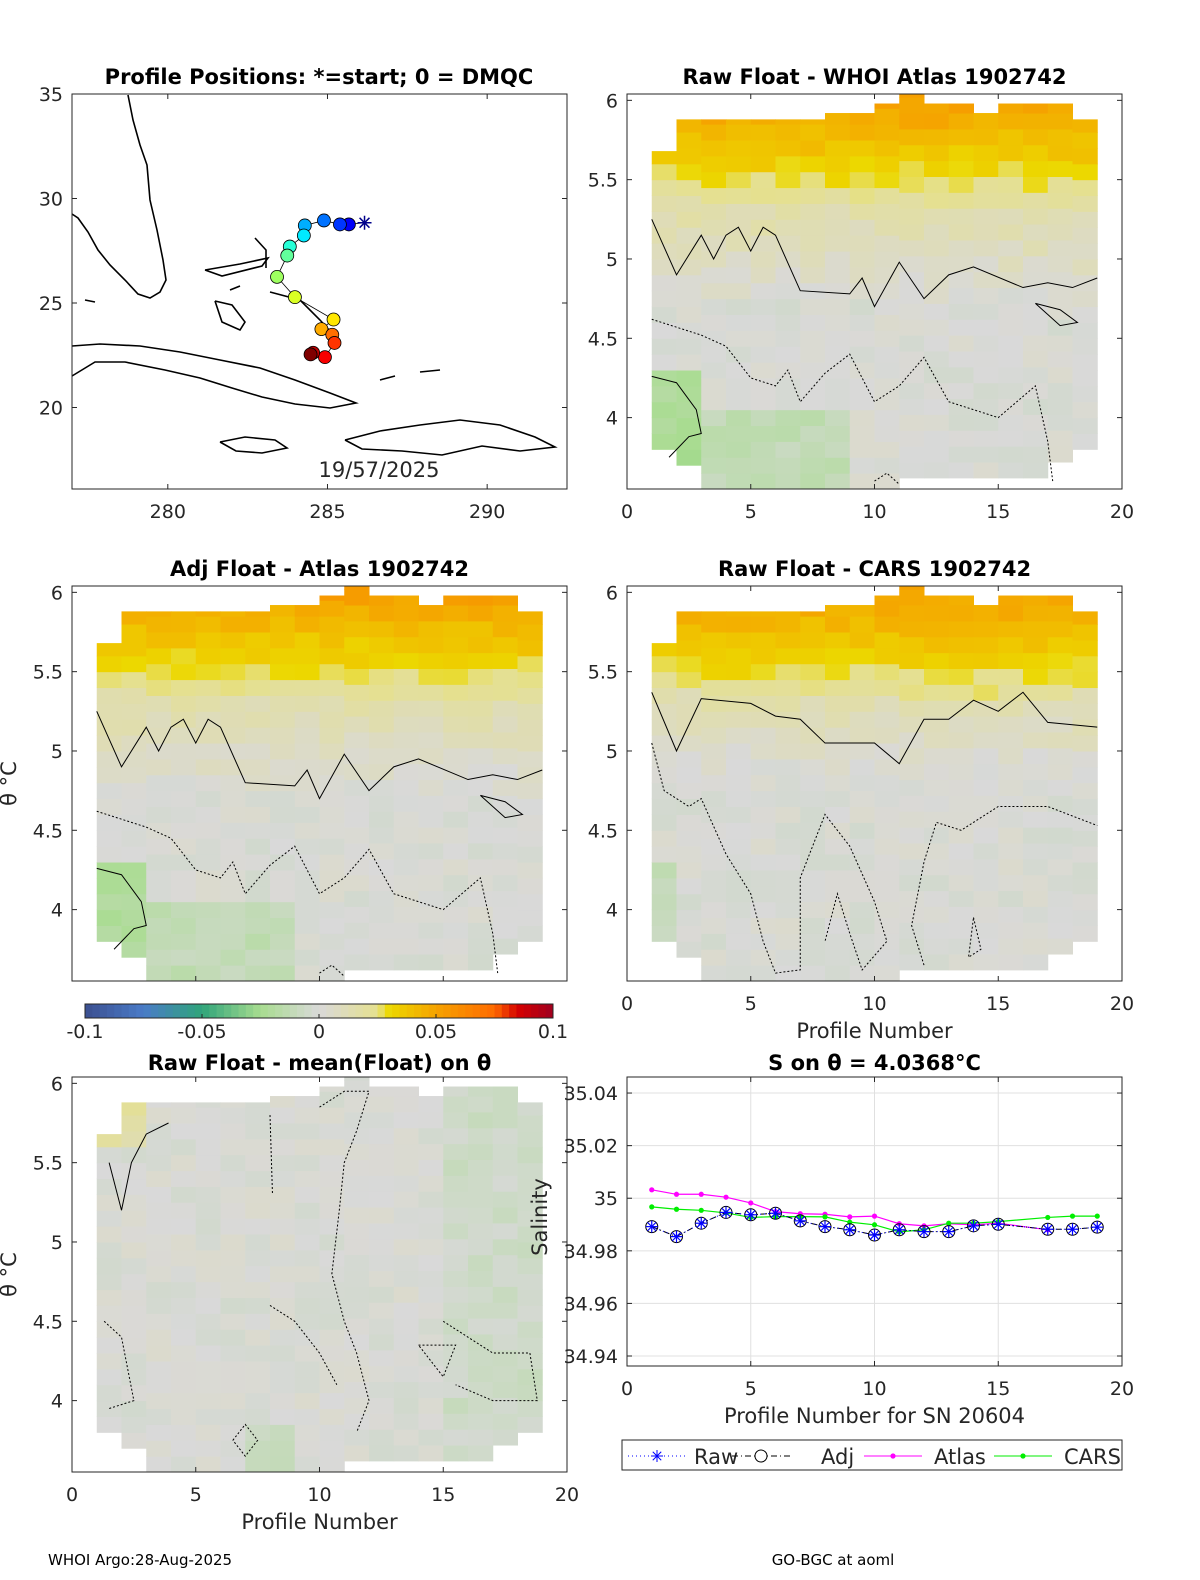  What do you see at coordinates (319, 569) in the screenshot?
I see `panel-title: Adj Float - Atlas 1902742` at bounding box center [319, 569].